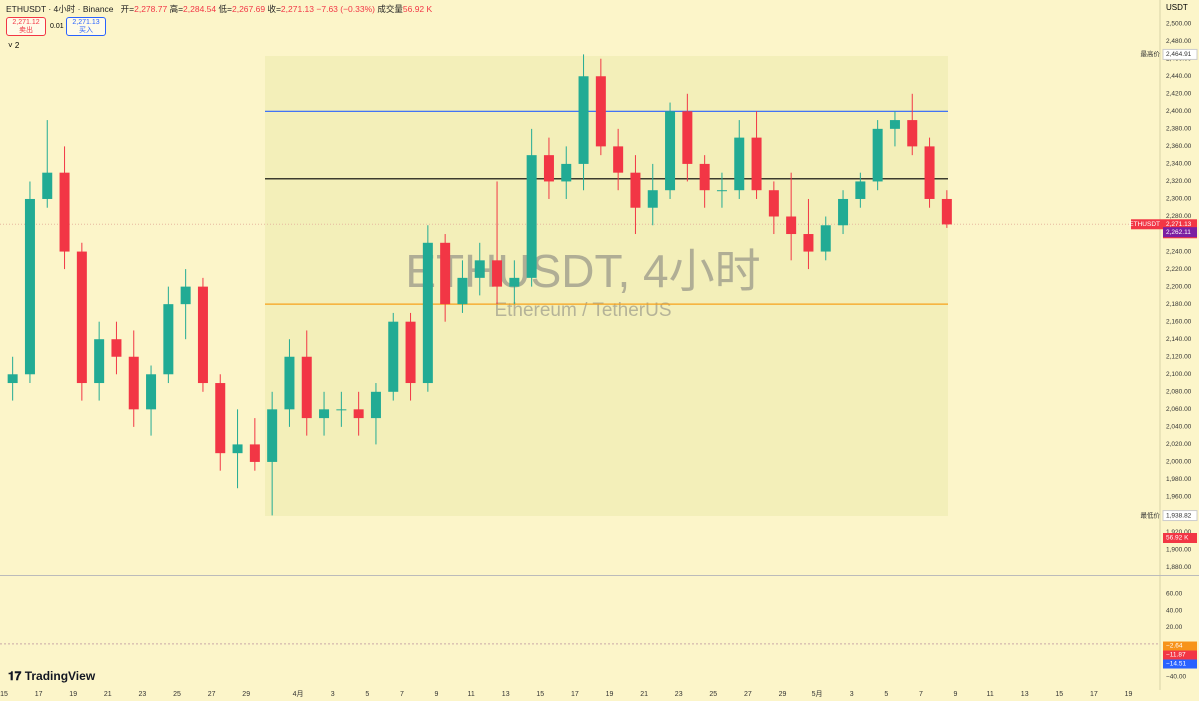  Describe the element at coordinates (1179, 479) in the screenshot. I see `y-tick-label: 1,980.00` at that location.